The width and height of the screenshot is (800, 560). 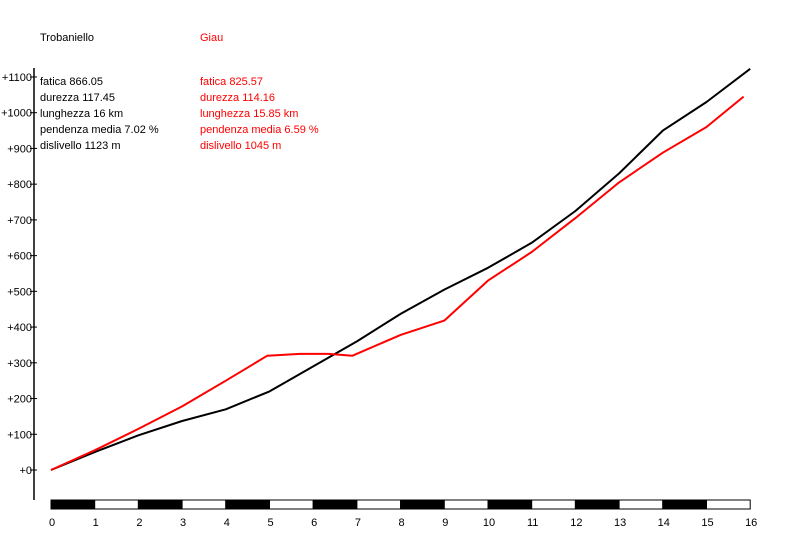 What do you see at coordinates (664, 523) in the screenshot?
I see `x-tick-label: 14` at bounding box center [664, 523].